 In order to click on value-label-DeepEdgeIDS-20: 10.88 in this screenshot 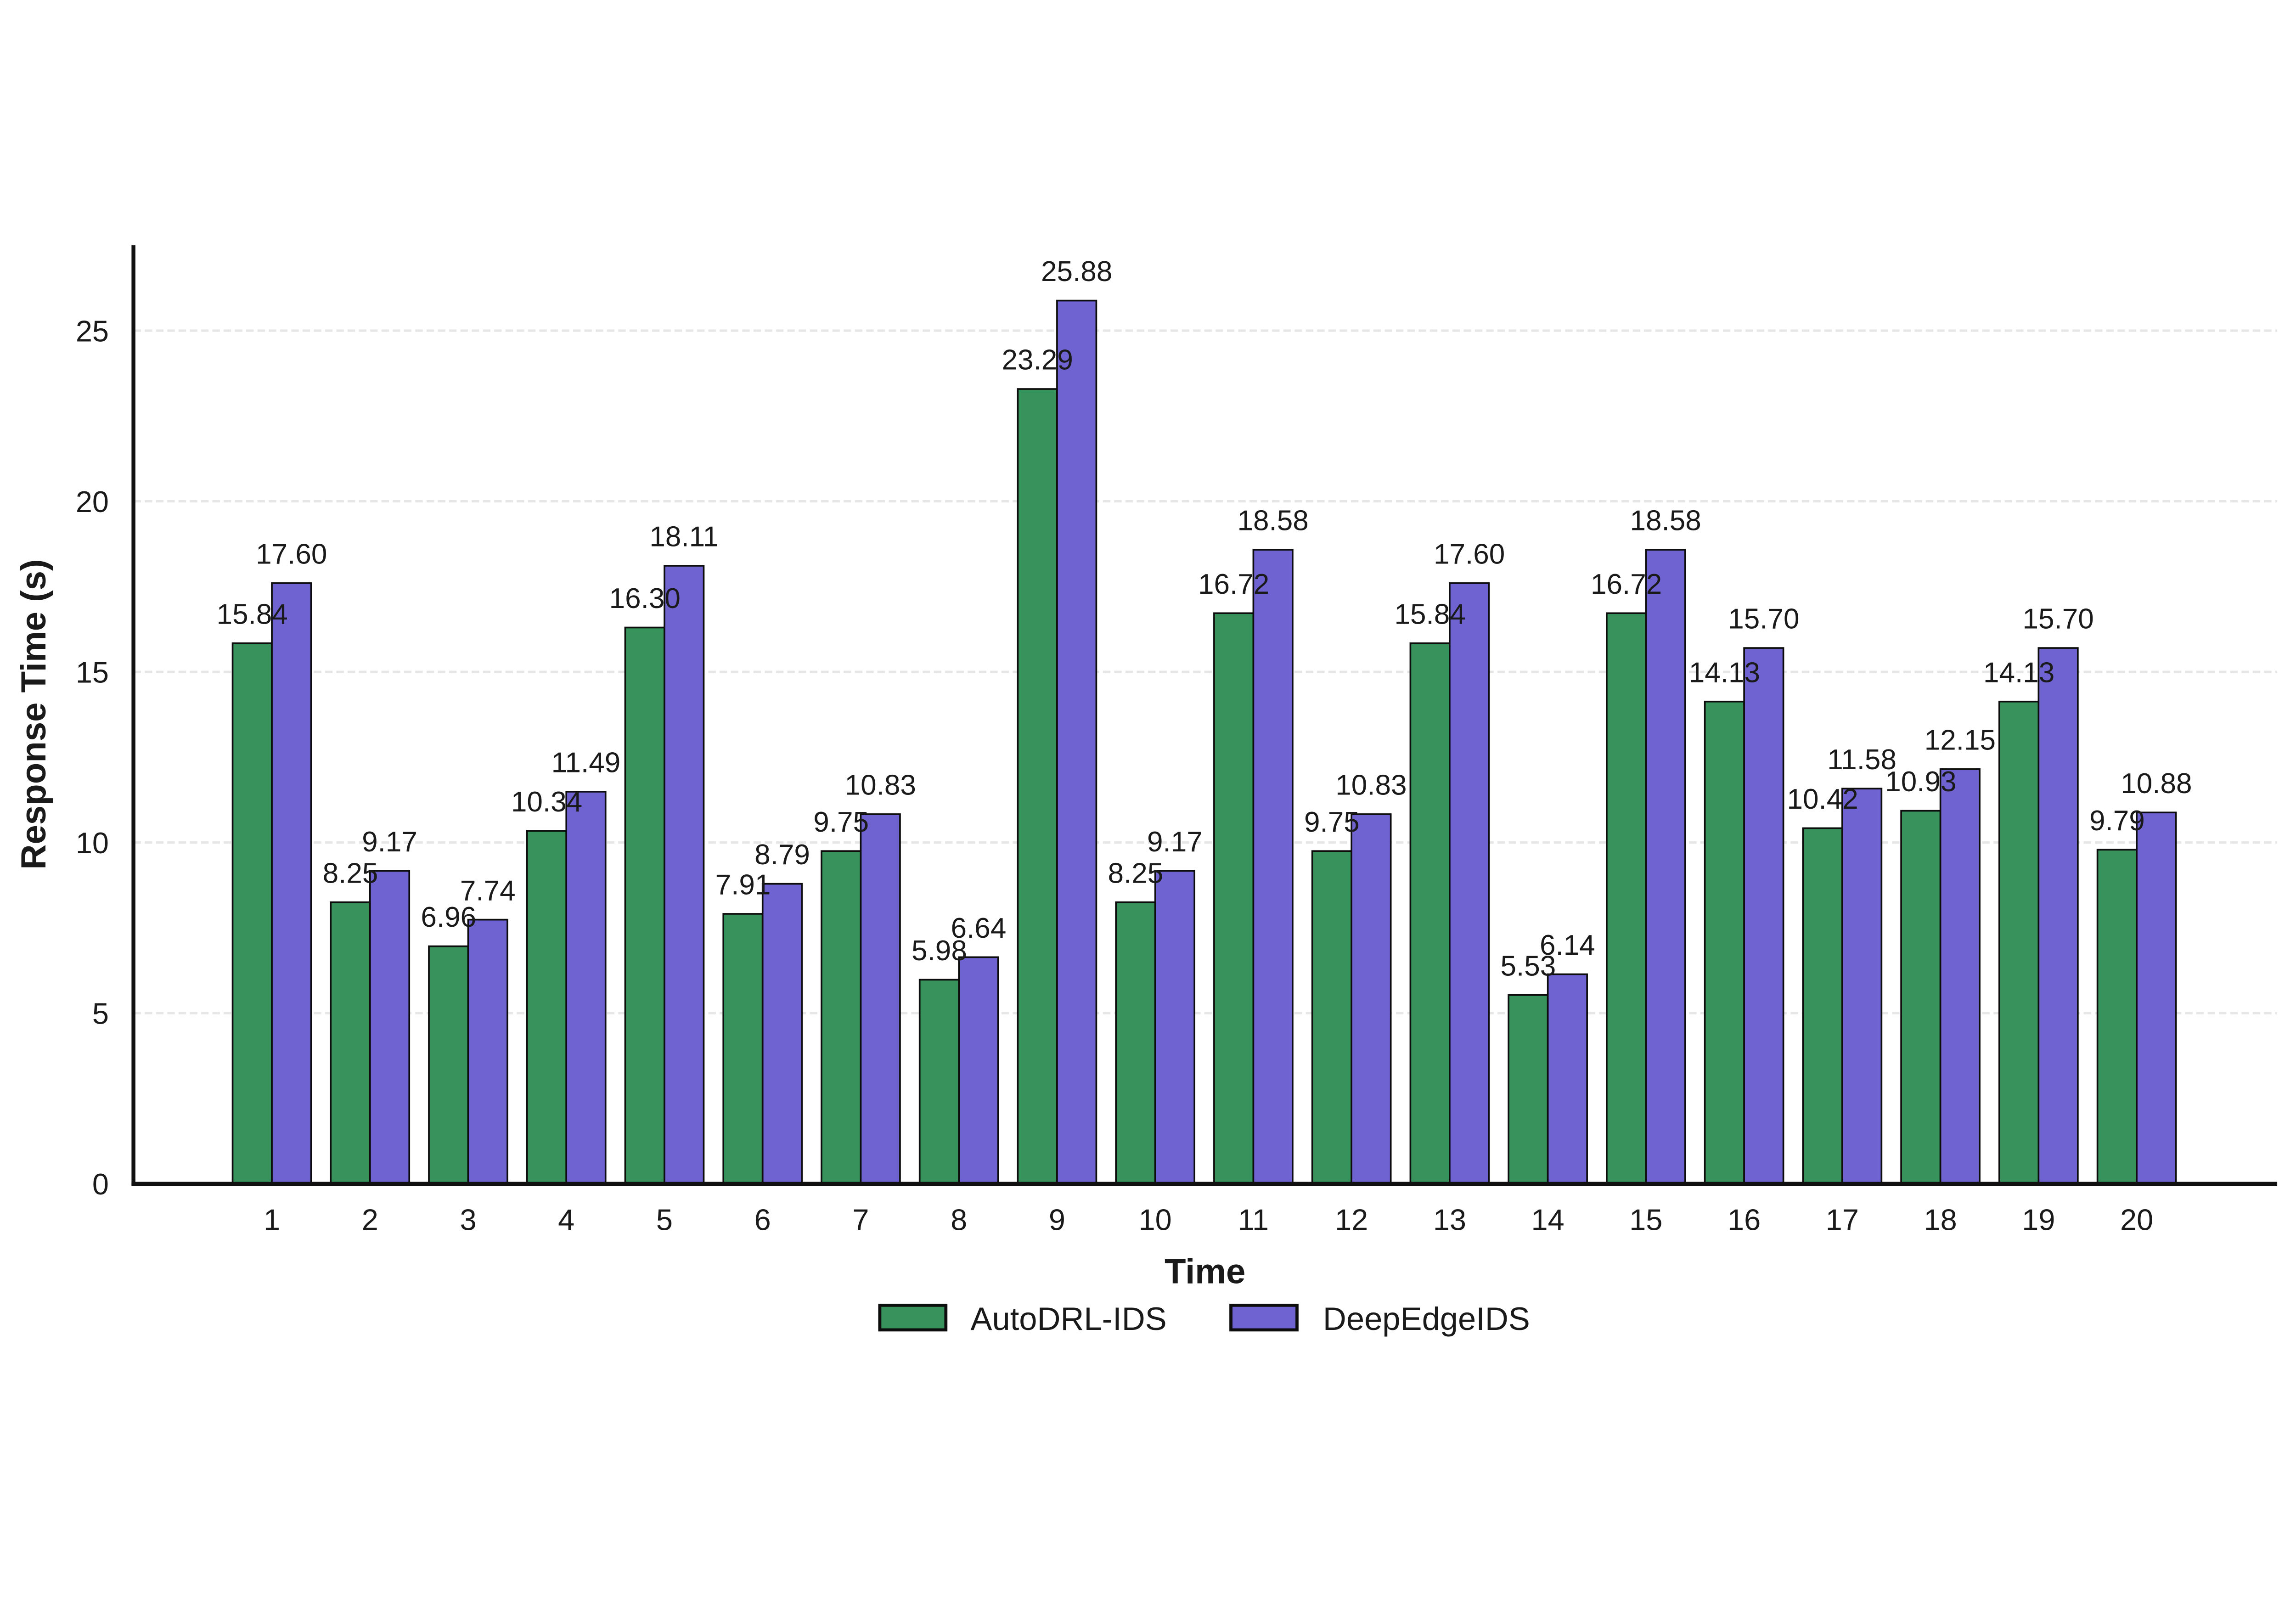, I will do `click(2156, 784)`.